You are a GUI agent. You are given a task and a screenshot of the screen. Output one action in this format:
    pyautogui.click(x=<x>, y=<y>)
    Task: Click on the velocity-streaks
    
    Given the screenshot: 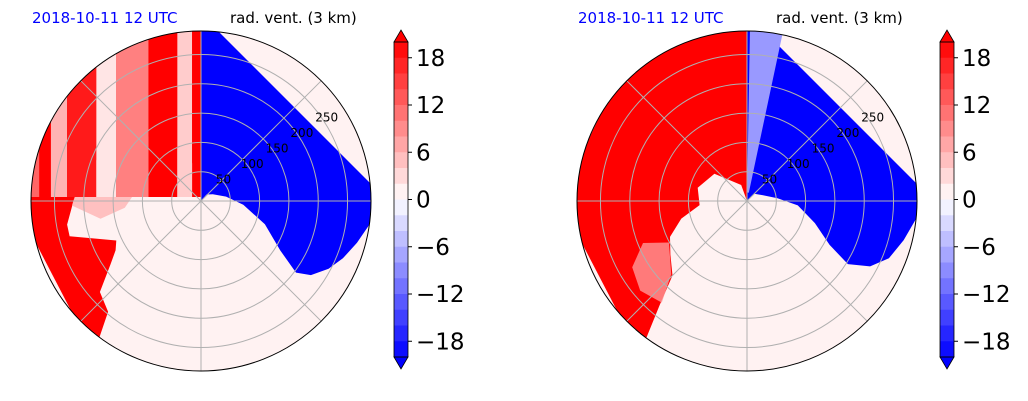 What is the action you would take?
    pyautogui.click(x=116, y=114)
    